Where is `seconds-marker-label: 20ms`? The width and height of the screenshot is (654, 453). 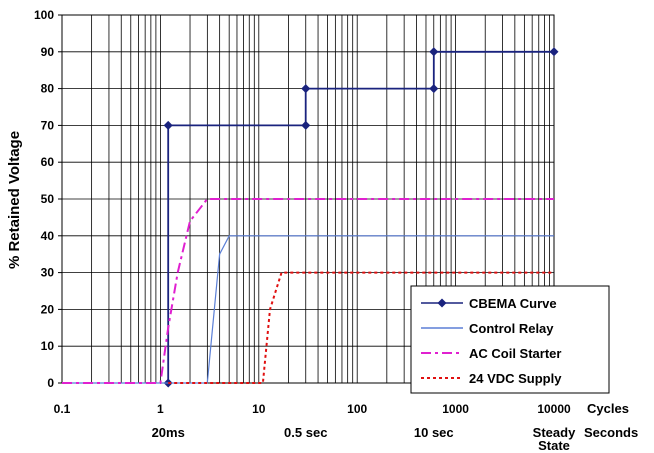 seconds-marker-label: 20ms is located at coordinates (168, 432).